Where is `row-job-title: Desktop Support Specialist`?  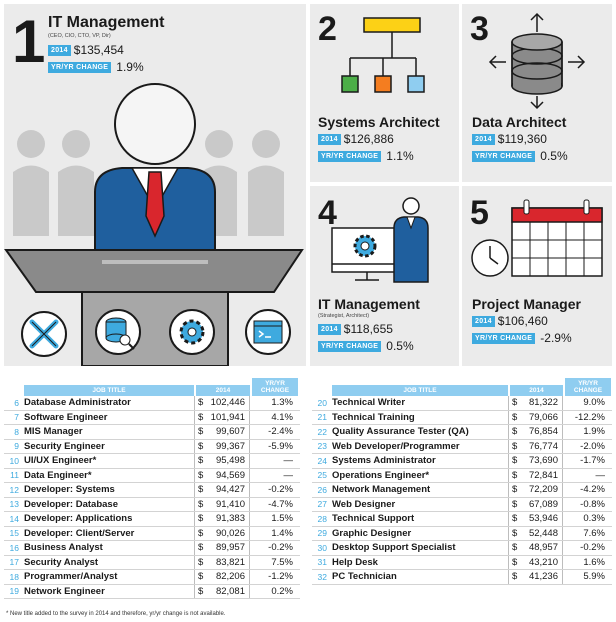
row-job-title: Desktop Support Specialist is located at coordinates (394, 548).